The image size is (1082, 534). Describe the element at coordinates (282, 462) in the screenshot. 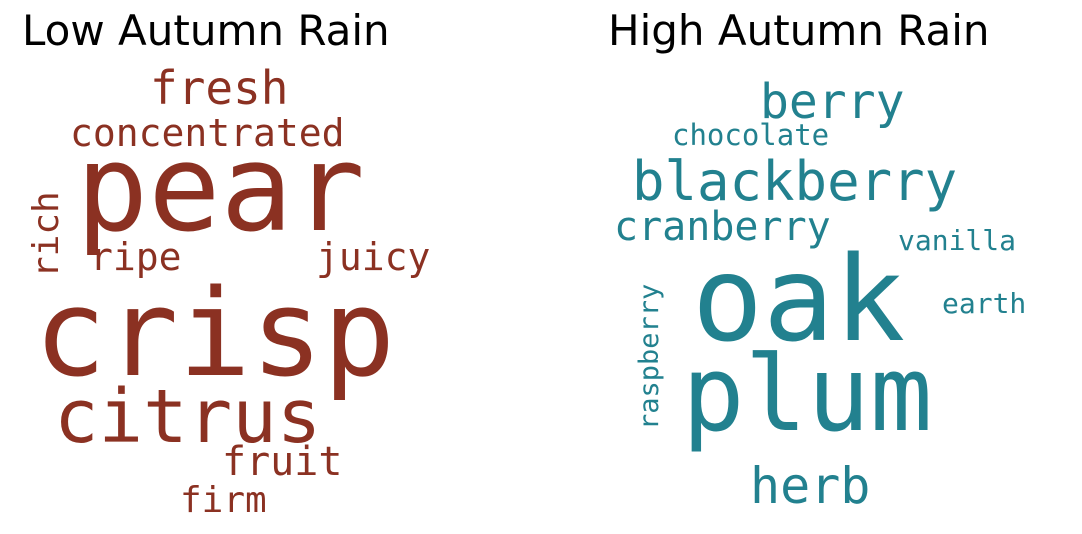

I see `word-fruit: fruit` at that location.